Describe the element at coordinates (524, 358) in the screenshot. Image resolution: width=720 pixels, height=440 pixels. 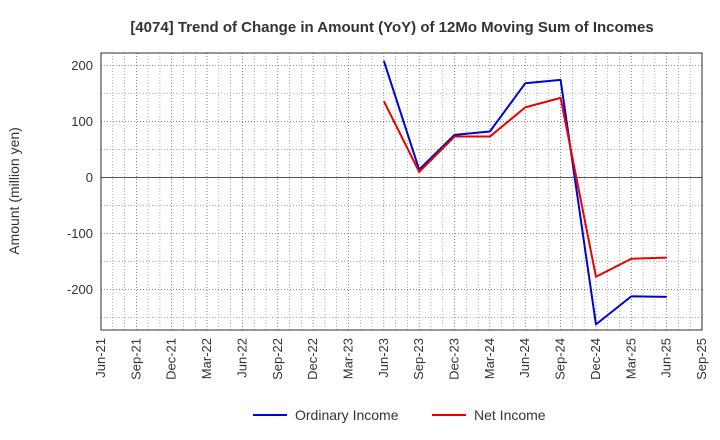
I see `x-tick-label: Jun-24` at that location.